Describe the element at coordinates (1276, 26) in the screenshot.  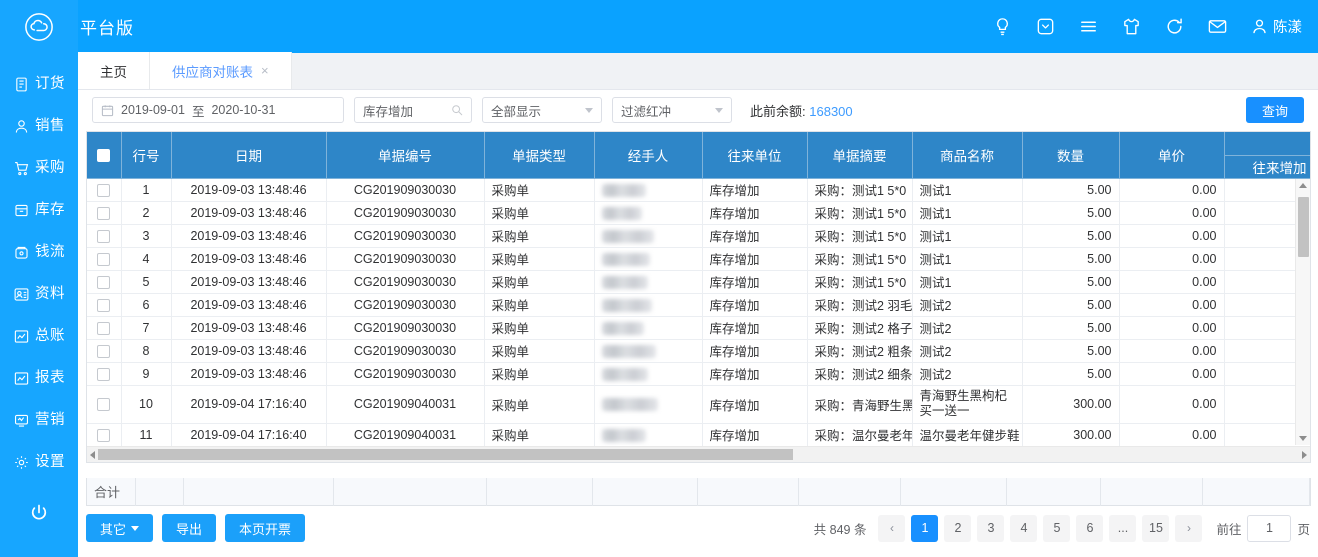
I see `user-menu: 陈漾` at that location.